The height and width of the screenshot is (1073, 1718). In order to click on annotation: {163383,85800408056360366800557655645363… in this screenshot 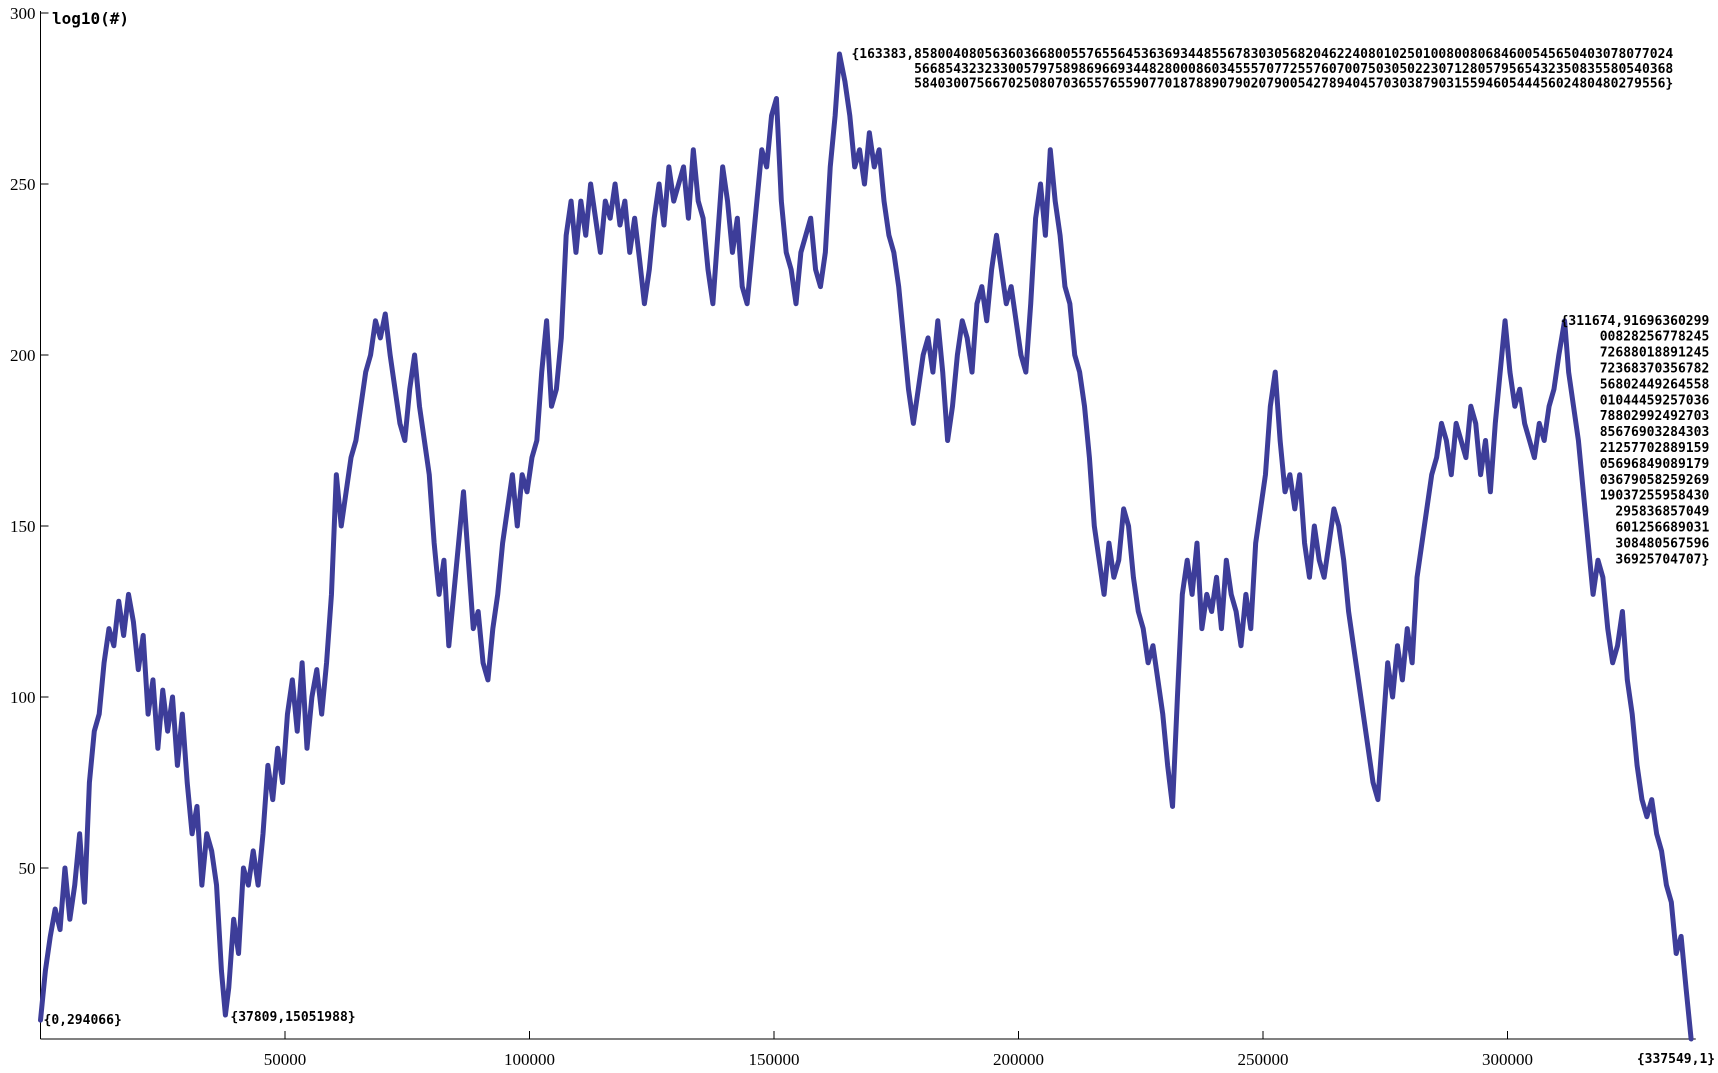, I will do `click(1262, 69)`.